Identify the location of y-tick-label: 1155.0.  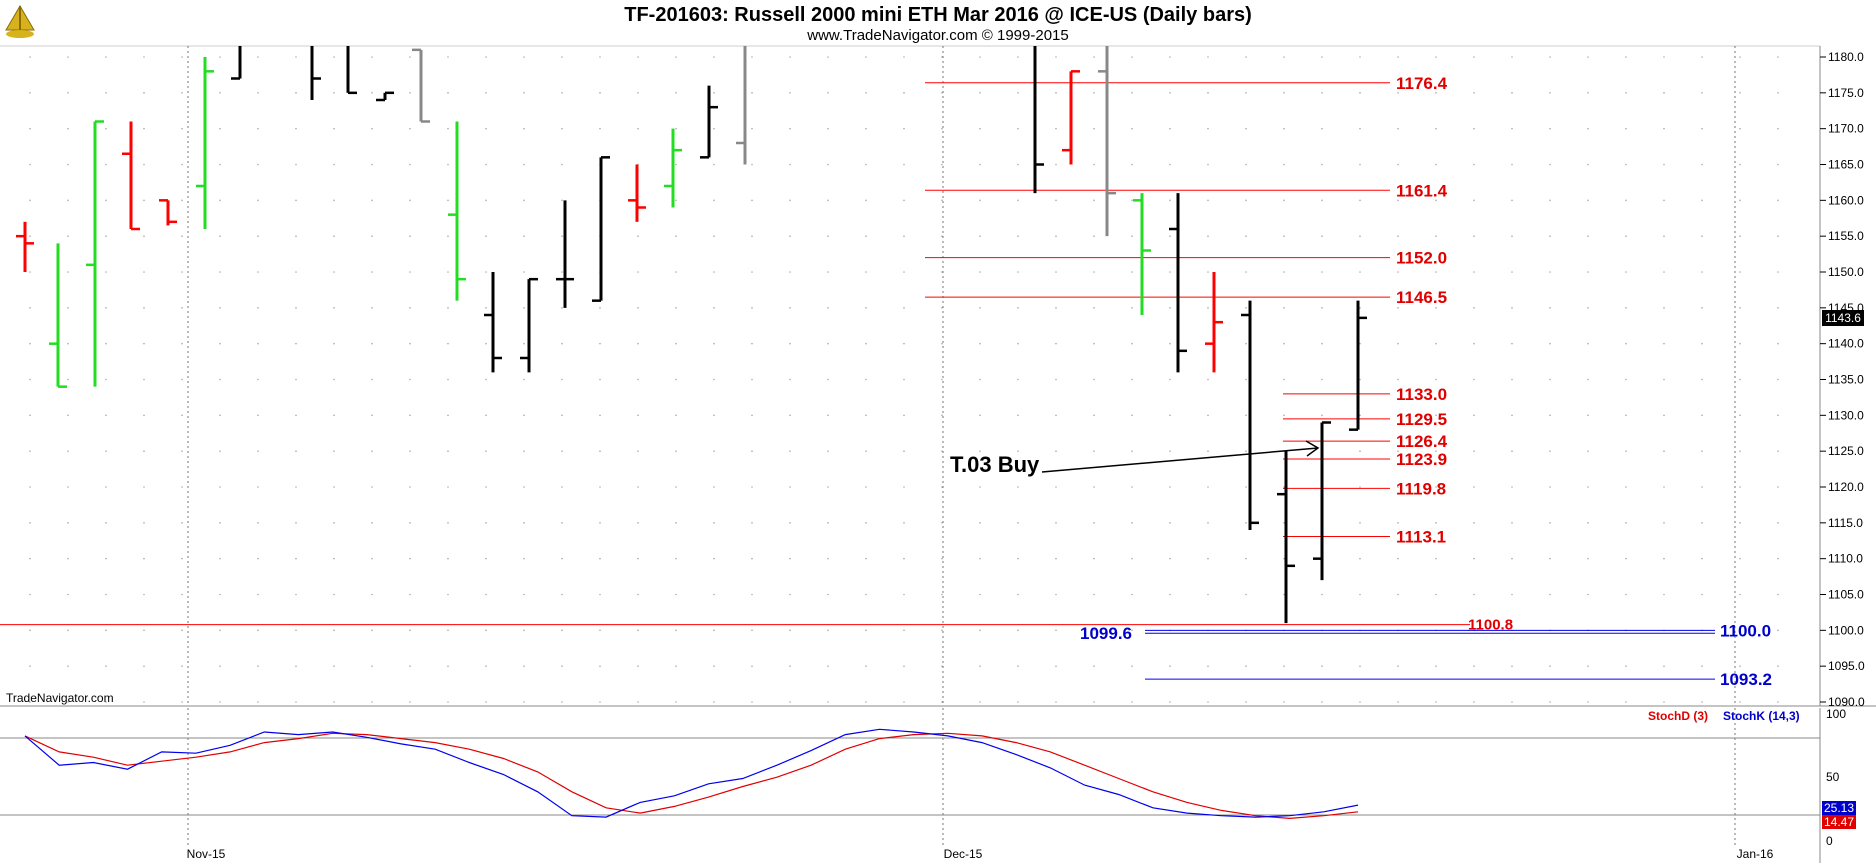
(1846, 236).